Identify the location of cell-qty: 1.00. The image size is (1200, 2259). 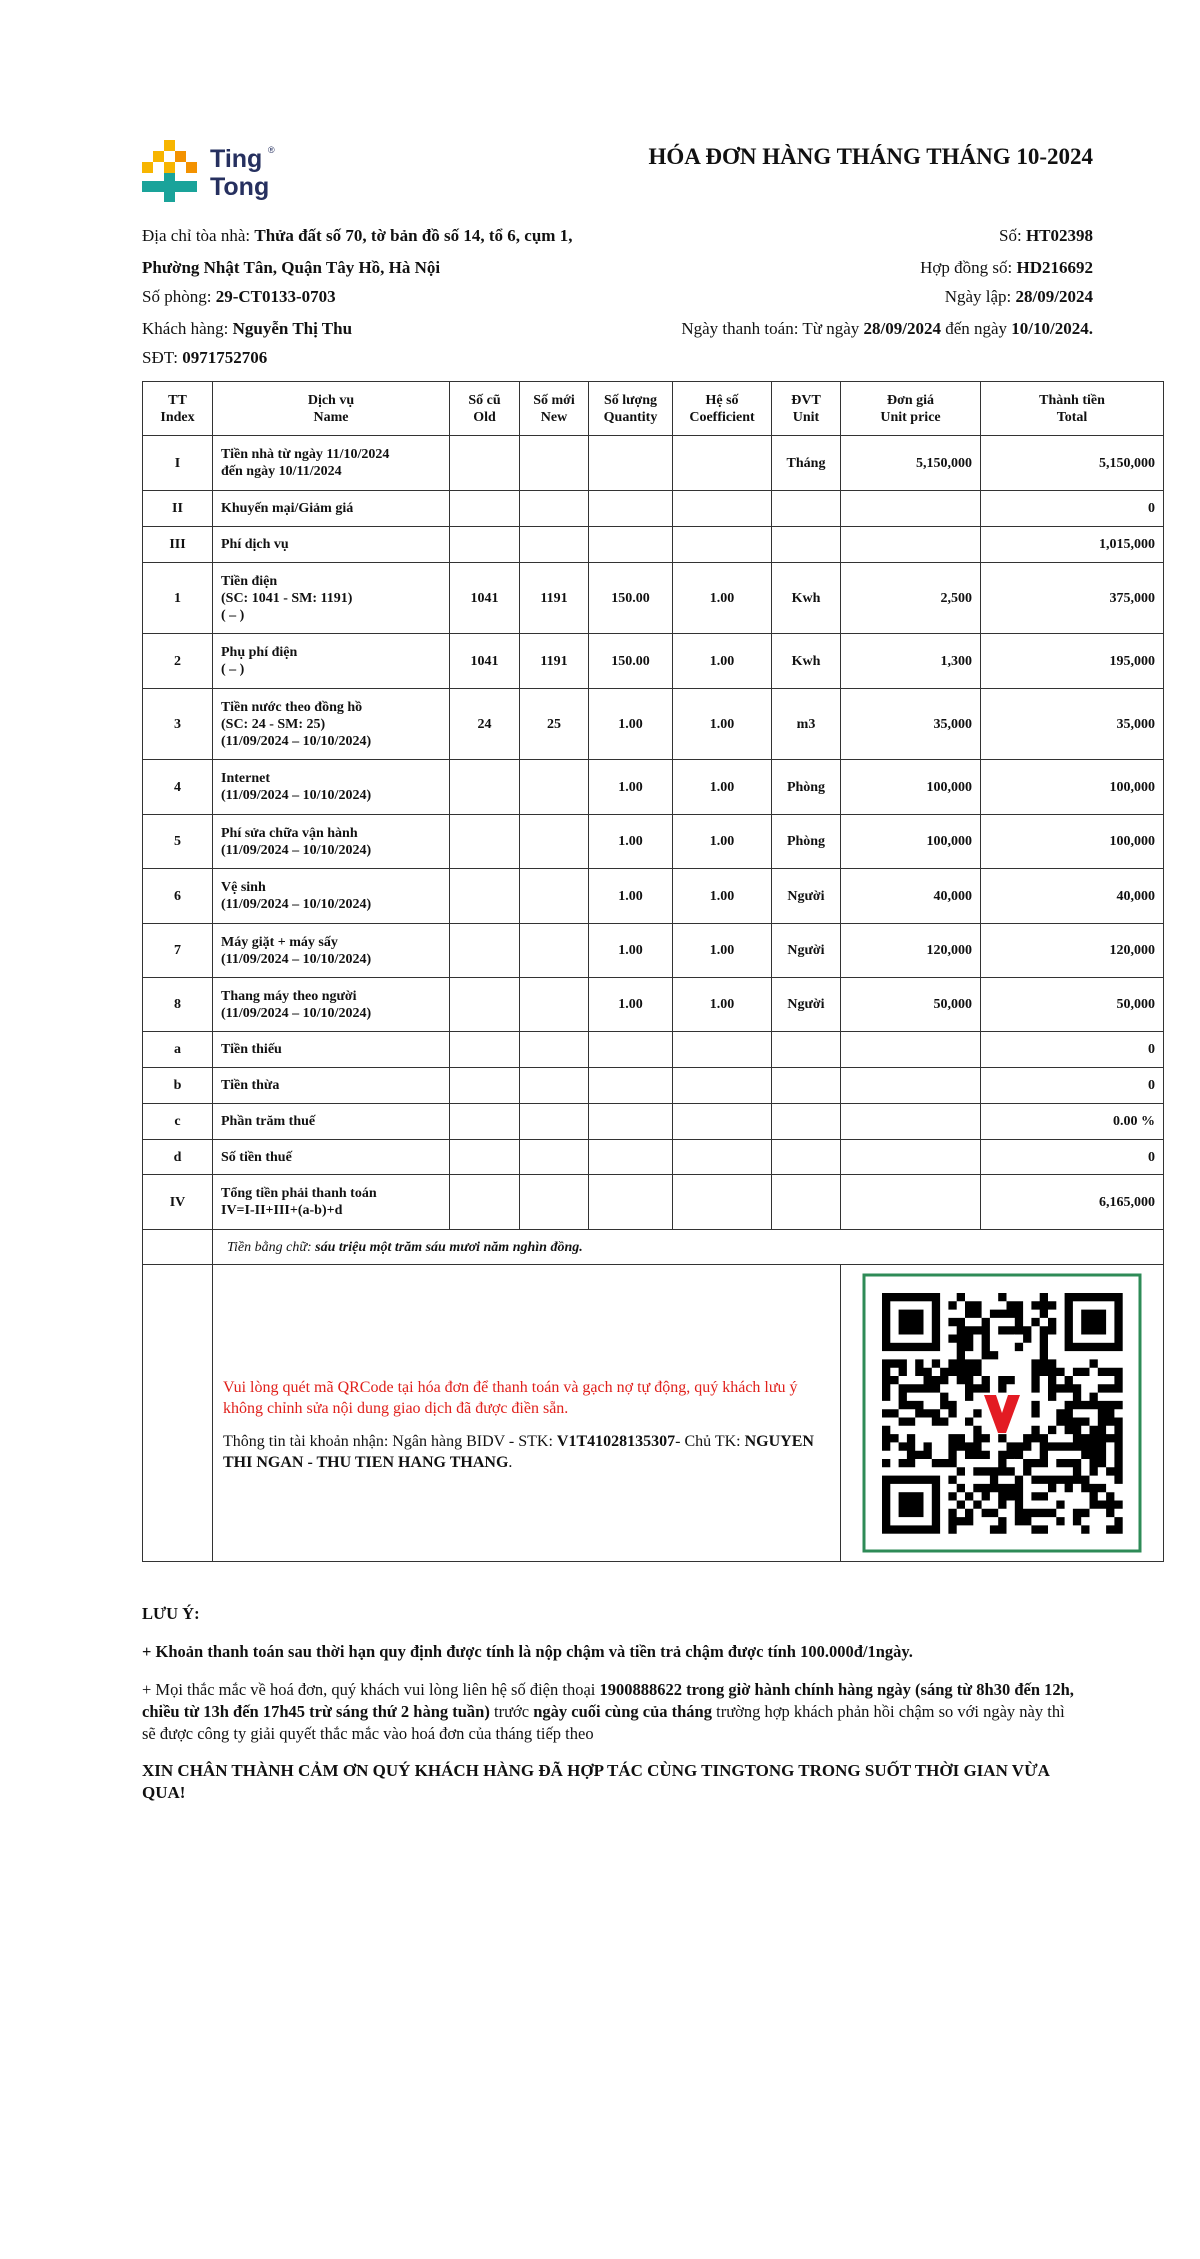
(630, 841).